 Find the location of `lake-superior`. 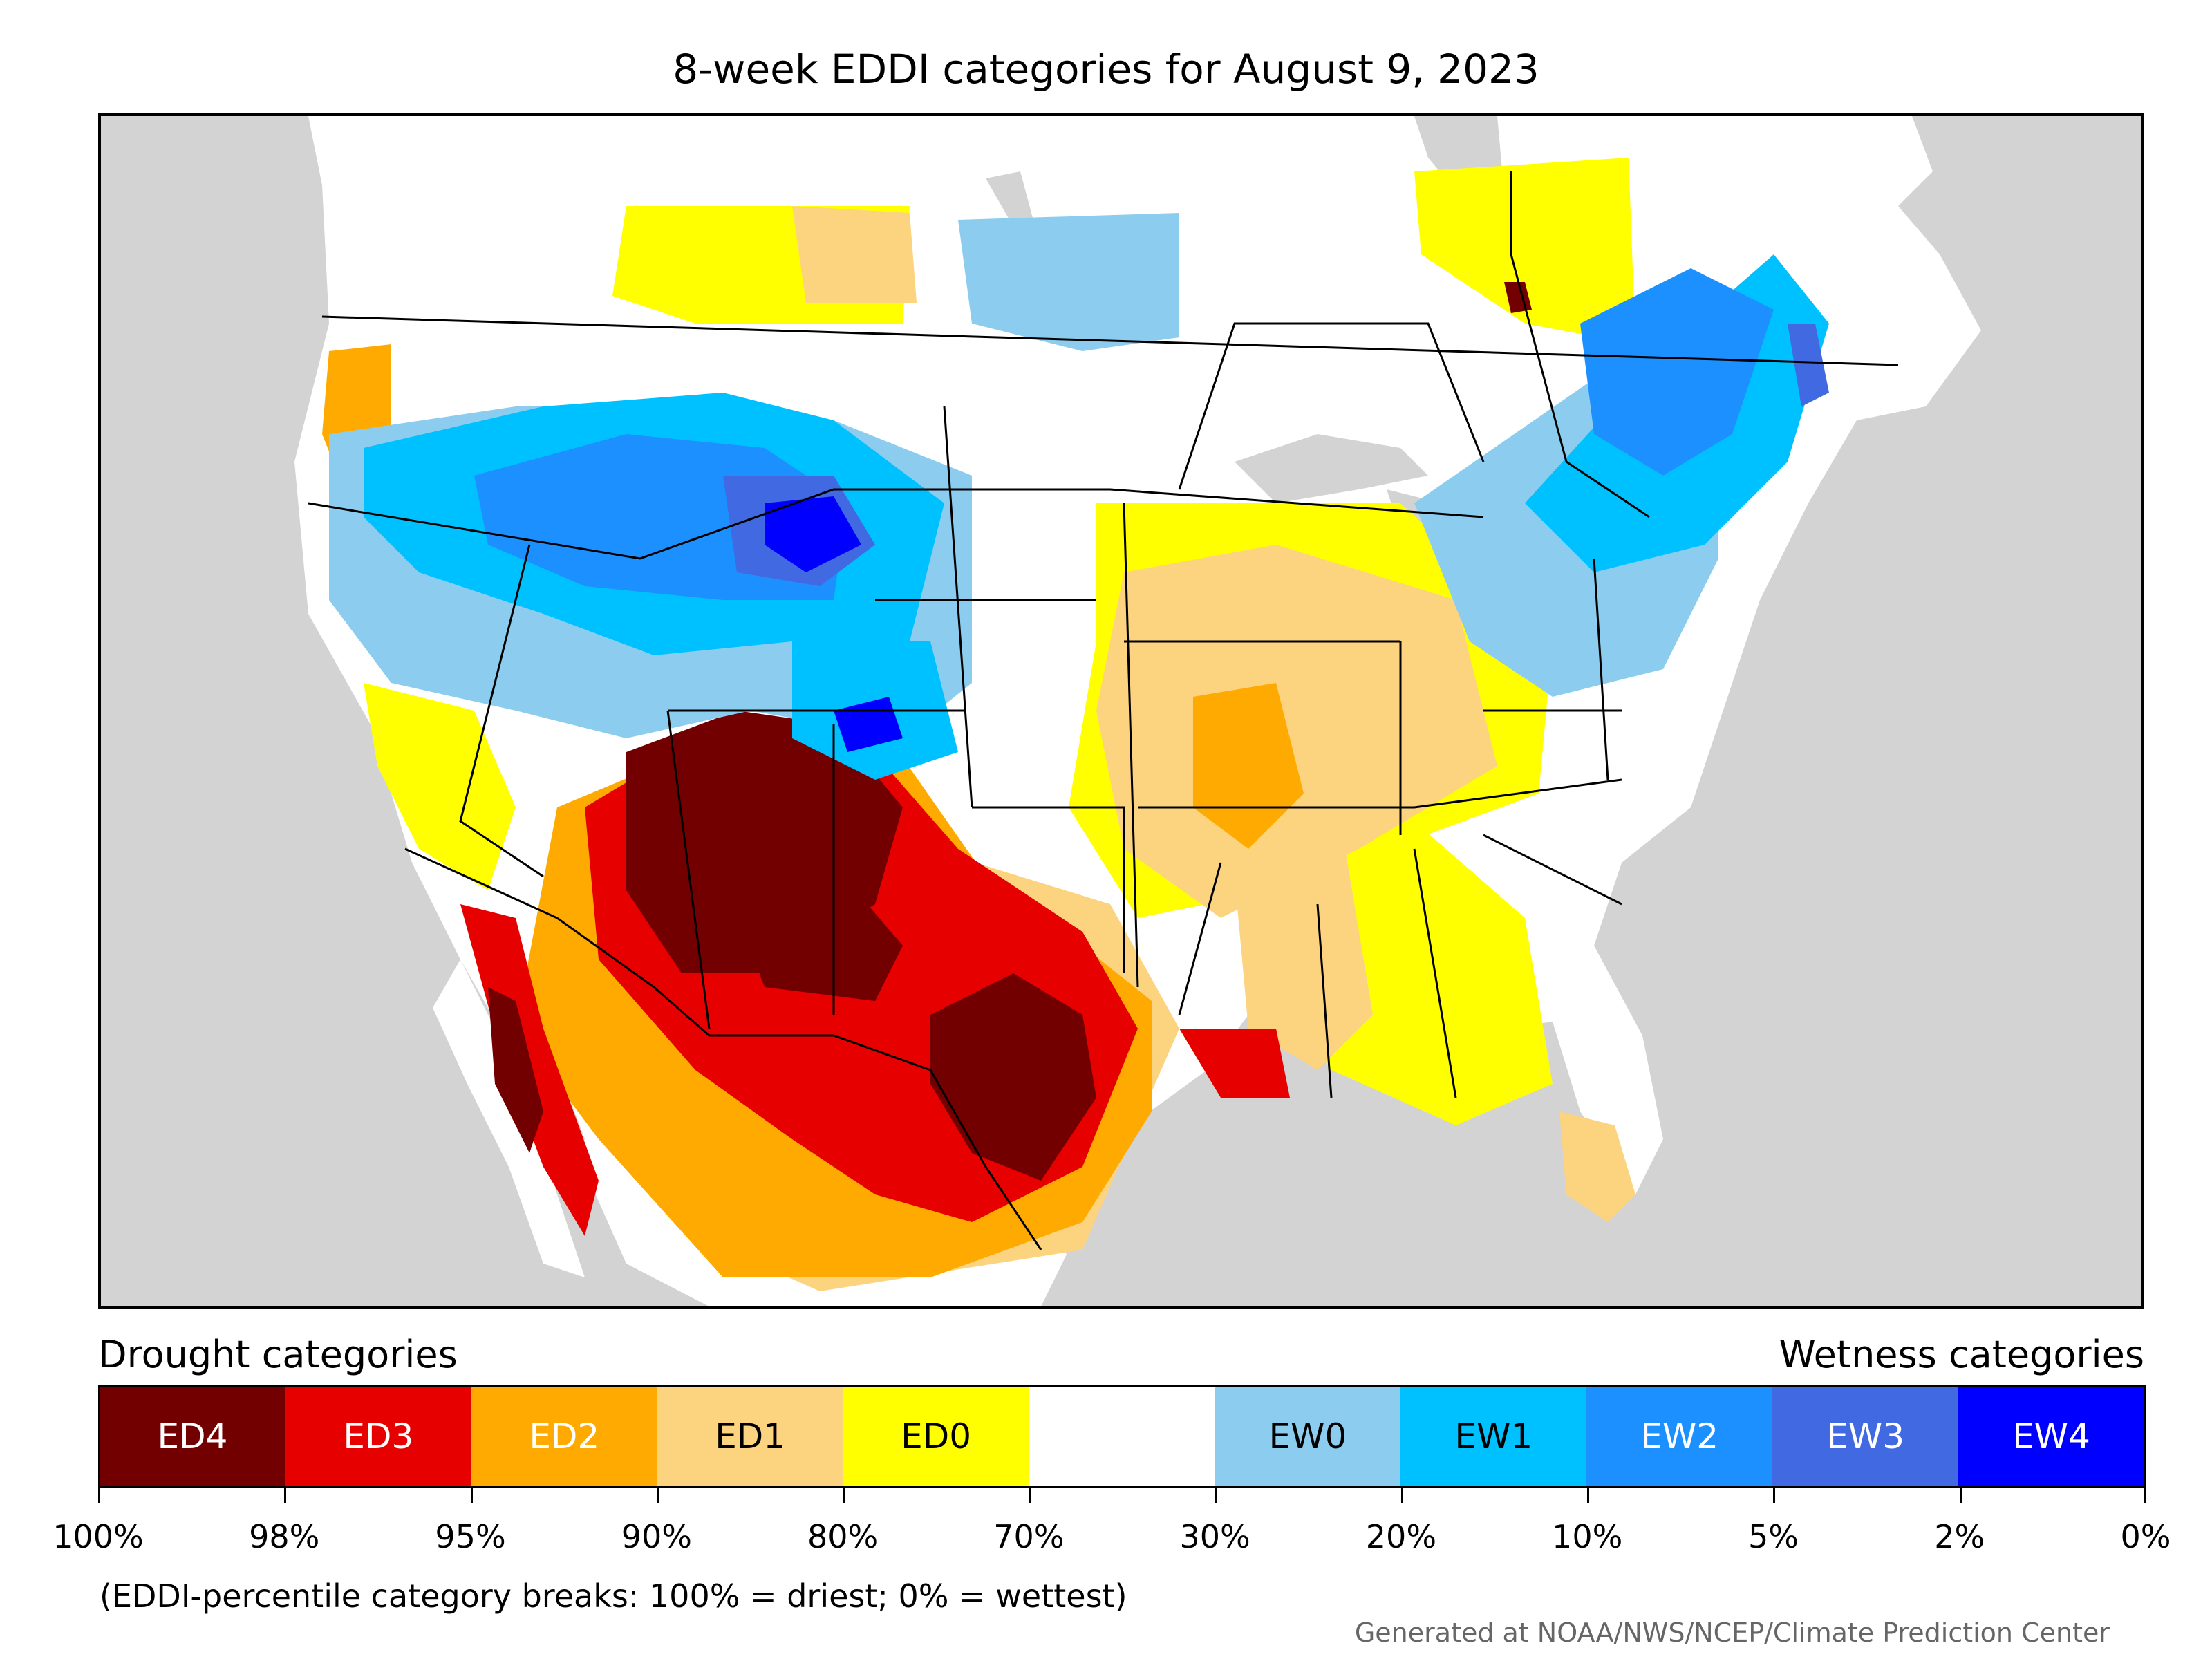

lake-superior is located at coordinates (1331, 468).